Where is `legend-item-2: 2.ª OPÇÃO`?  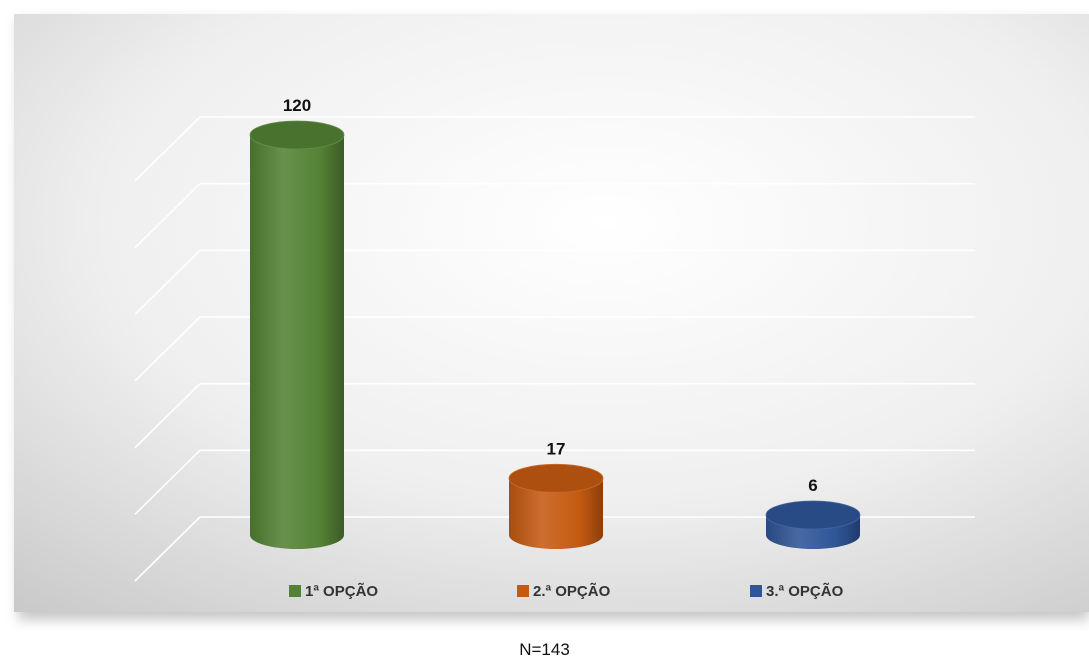
legend-item-2: 2.ª OPÇÃO is located at coordinates (564, 591).